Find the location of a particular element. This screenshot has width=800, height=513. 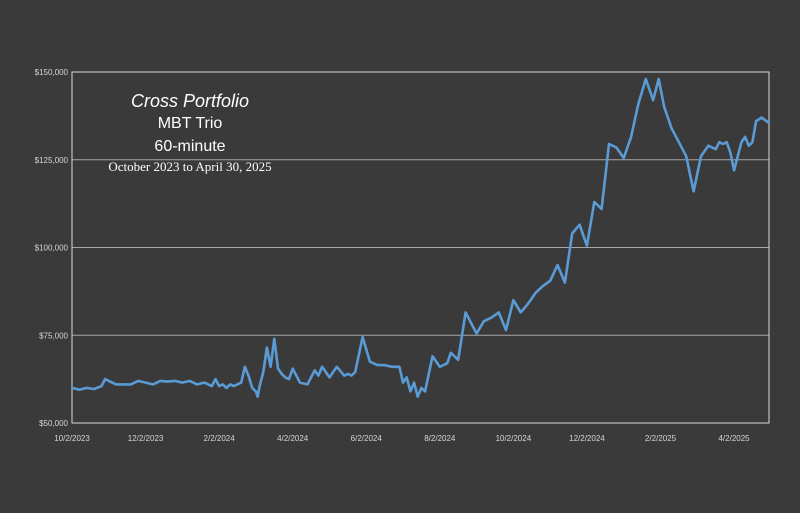

y-tick-label: $125,000 is located at coordinates (52, 160).